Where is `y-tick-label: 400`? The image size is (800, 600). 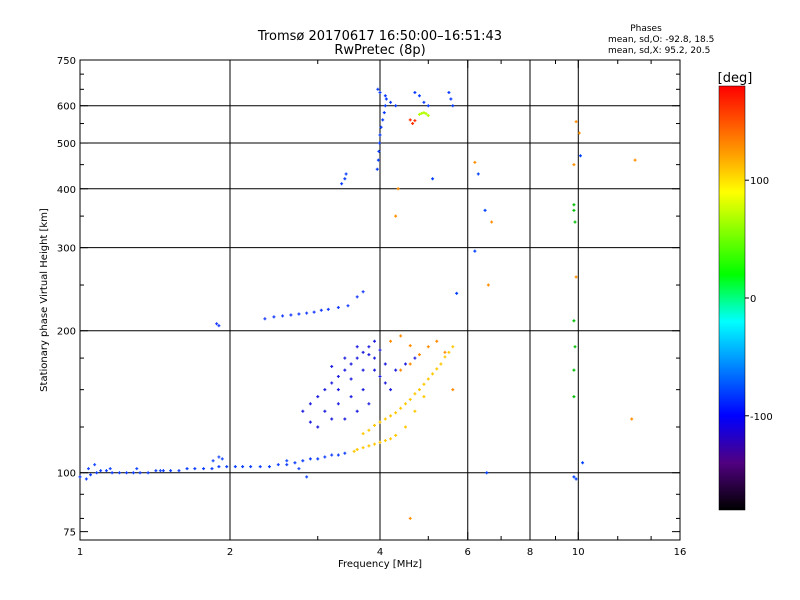
y-tick-label: 400 is located at coordinates (66, 190).